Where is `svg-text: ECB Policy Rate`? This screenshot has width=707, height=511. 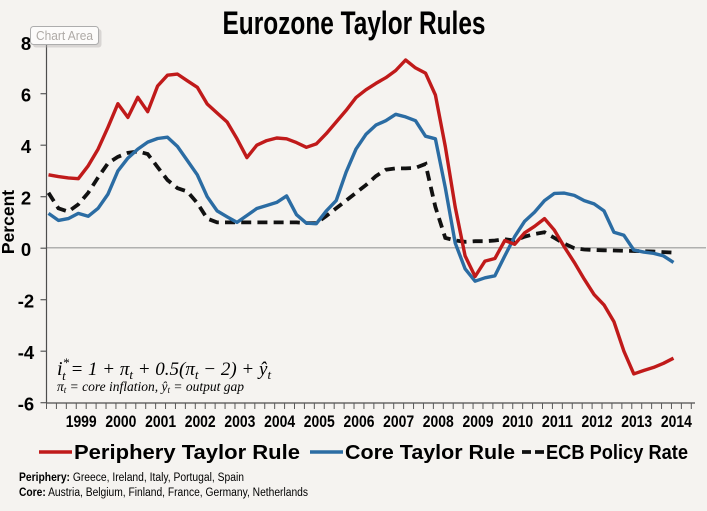 svg-text: ECB Policy Rate is located at coordinates (617, 453).